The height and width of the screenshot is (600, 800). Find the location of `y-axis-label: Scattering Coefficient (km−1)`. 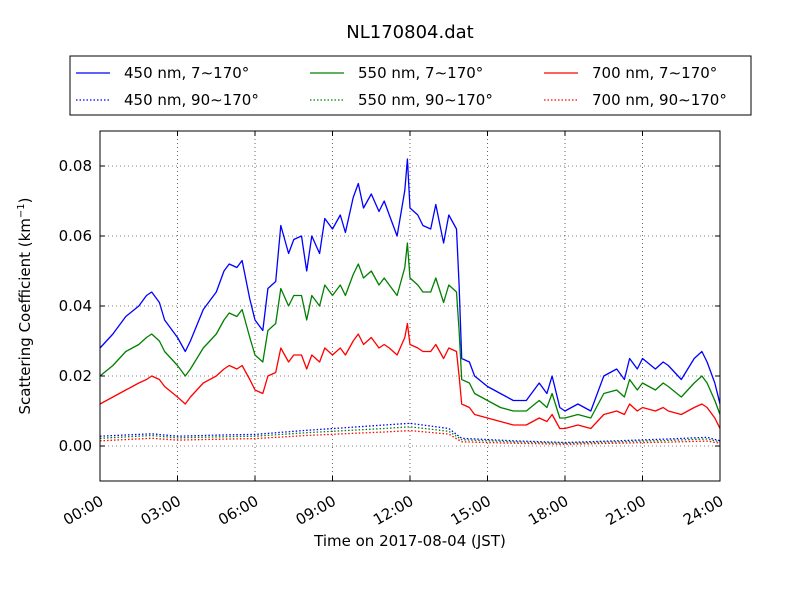

y-axis-label: Scattering Coefficient (km−1) is located at coordinates (25, 305).